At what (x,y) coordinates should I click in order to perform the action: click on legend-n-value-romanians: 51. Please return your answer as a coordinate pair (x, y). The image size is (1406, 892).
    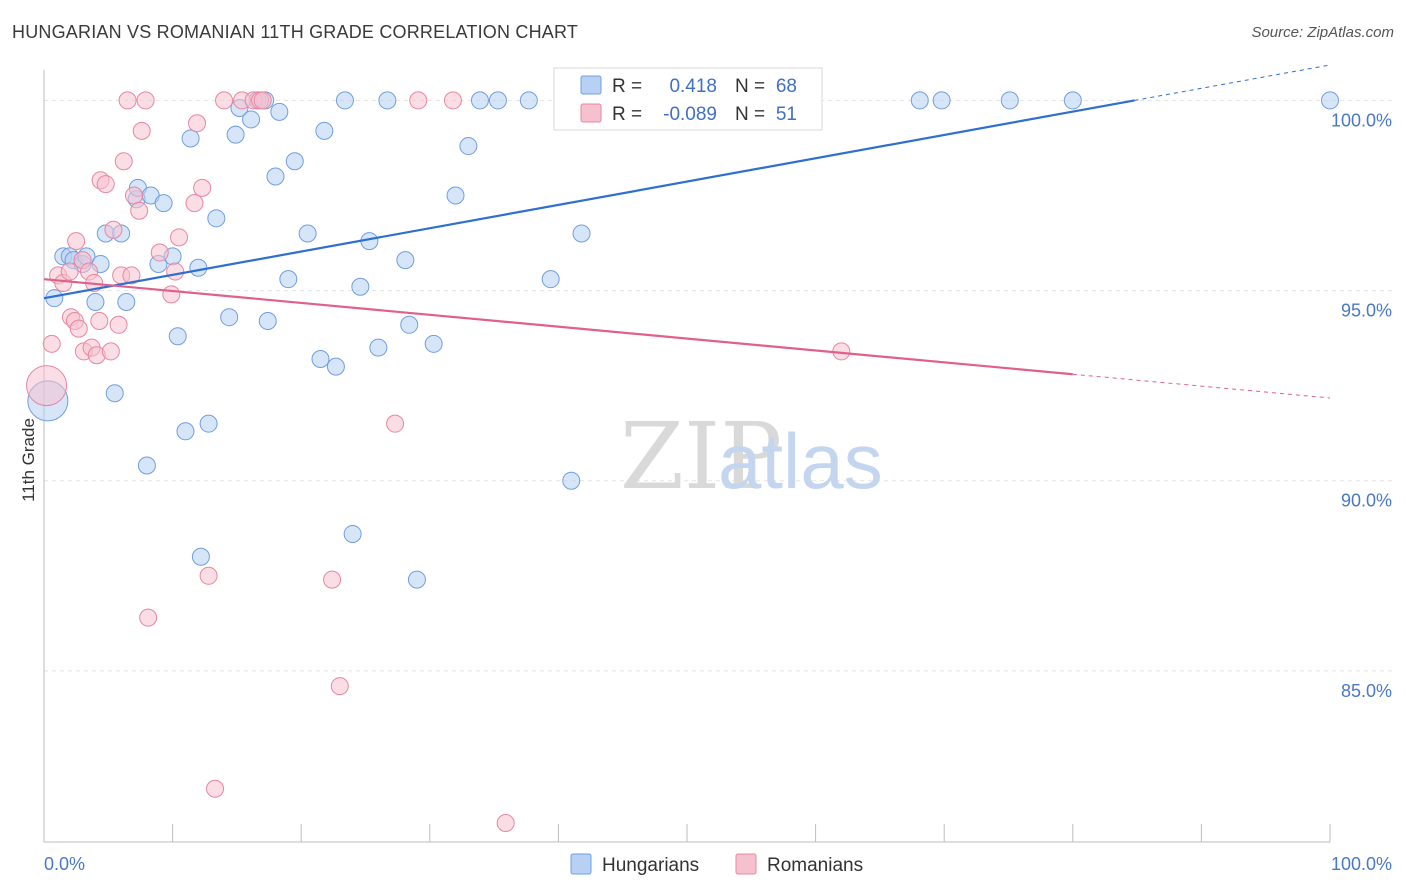
    Looking at the image, I should click on (786, 114).